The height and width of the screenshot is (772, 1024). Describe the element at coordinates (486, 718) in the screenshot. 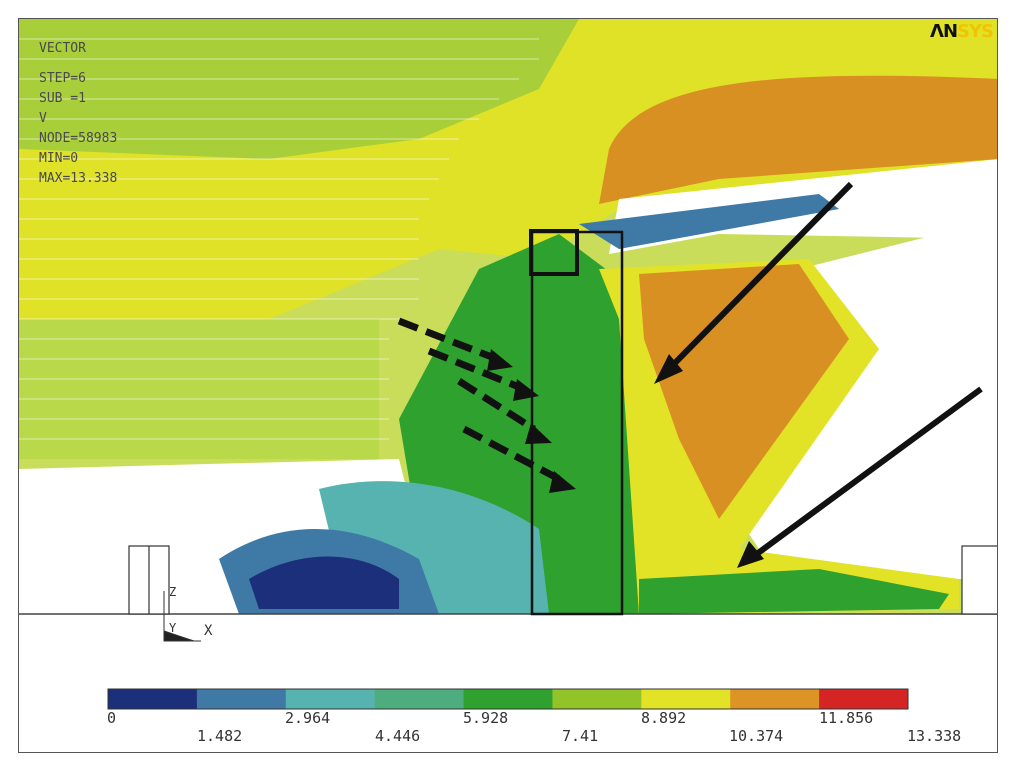

I see `legend-tick-5928: 5.928` at that location.